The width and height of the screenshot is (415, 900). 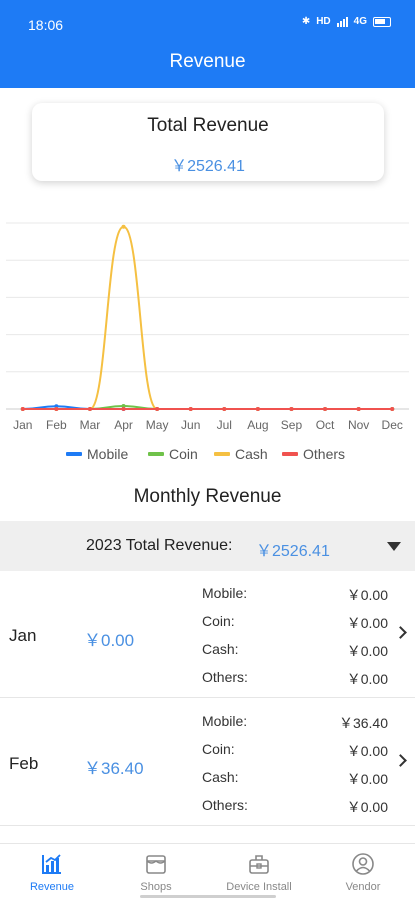 What do you see at coordinates (257, 425) in the screenshot?
I see `x-tick-label: Aug` at bounding box center [257, 425].